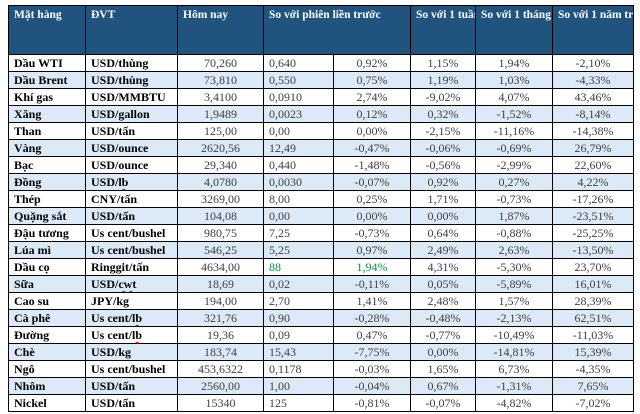  Describe the element at coordinates (120, 63) in the screenshot. I see `unit-text: USD/thùng` at that location.